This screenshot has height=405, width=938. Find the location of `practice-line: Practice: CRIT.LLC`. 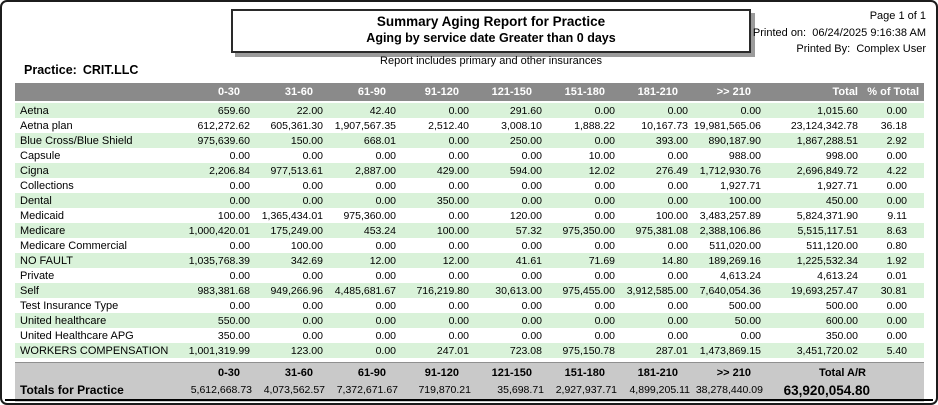

practice-line: Practice: CRIT.LLC is located at coordinates (81, 70).